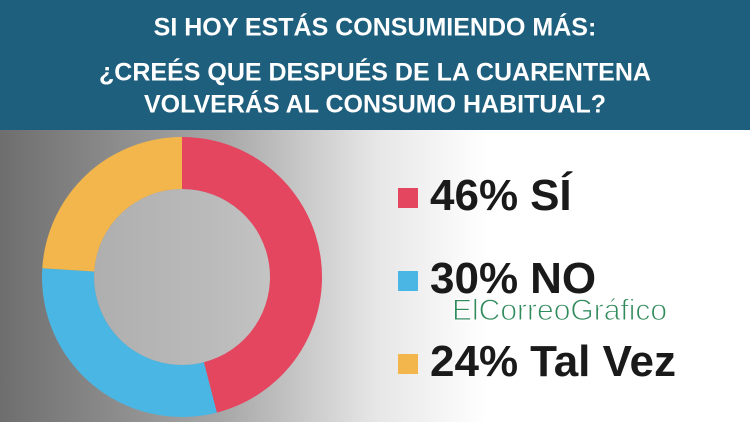 This screenshot has width=750, height=422. What do you see at coordinates (563, 278) in the screenshot?
I see `legend-label: NO` at bounding box center [563, 278].